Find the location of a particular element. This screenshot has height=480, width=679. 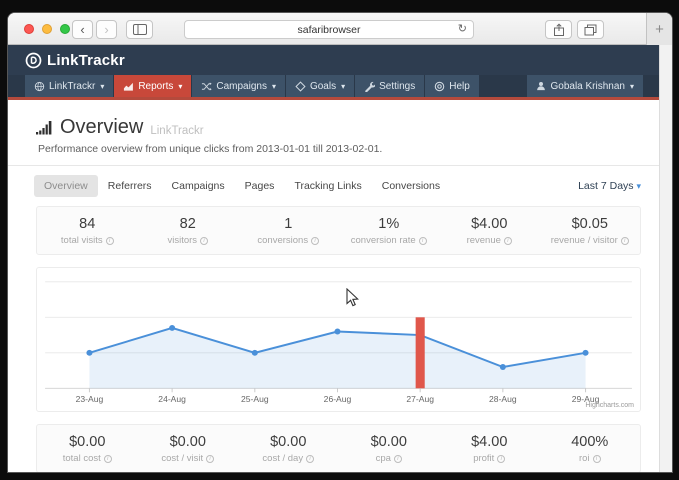

close-window-icon is located at coordinates (29, 29).